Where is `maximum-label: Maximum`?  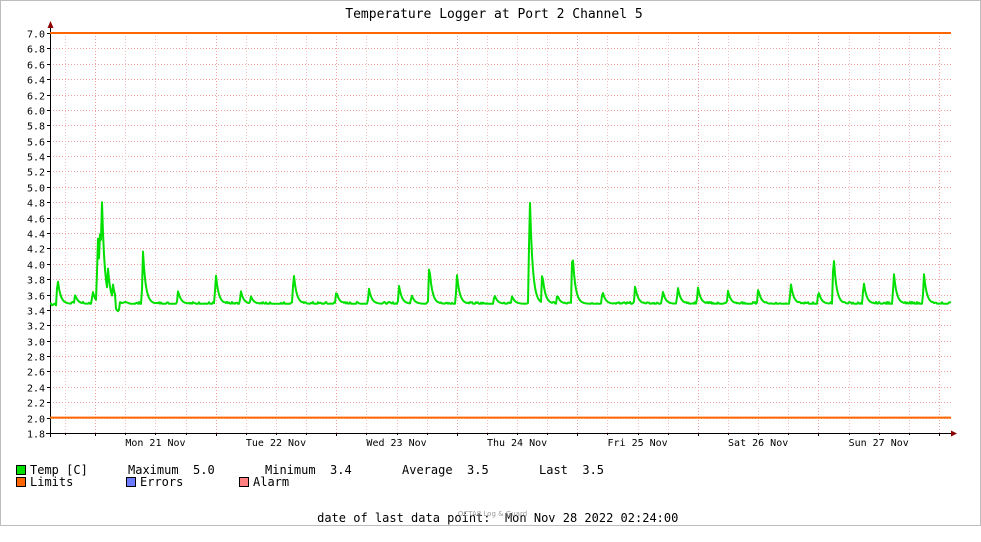
maximum-label: Maximum is located at coordinates (153, 470).